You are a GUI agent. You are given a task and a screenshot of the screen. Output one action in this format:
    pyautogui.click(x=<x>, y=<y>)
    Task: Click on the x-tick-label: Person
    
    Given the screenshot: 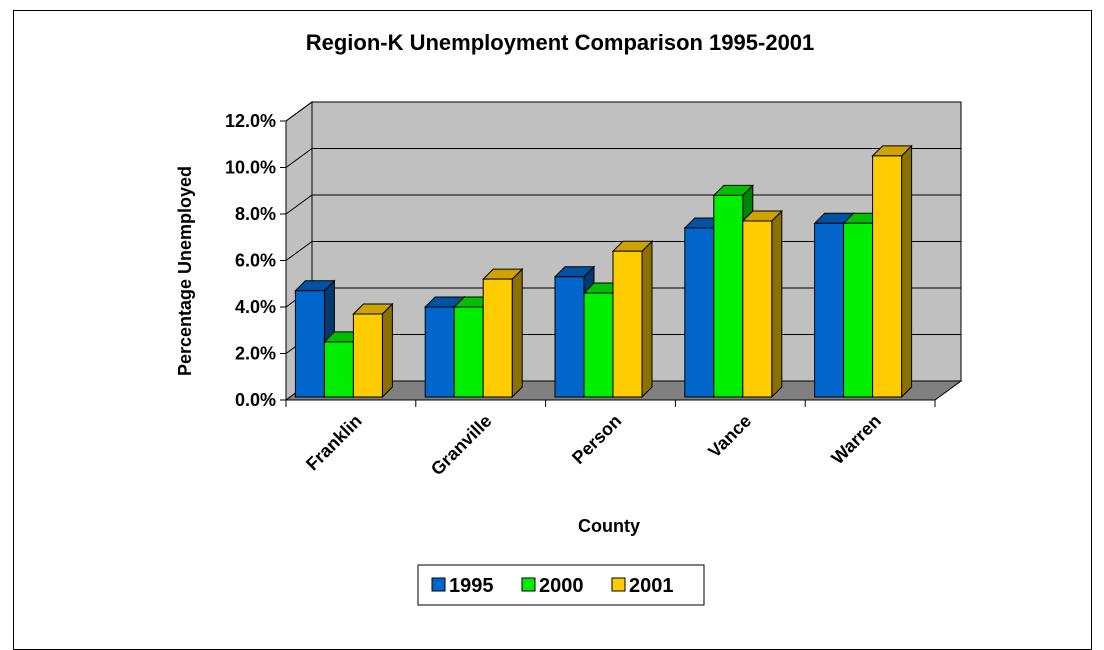 What is the action you would take?
    pyautogui.click(x=596, y=439)
    